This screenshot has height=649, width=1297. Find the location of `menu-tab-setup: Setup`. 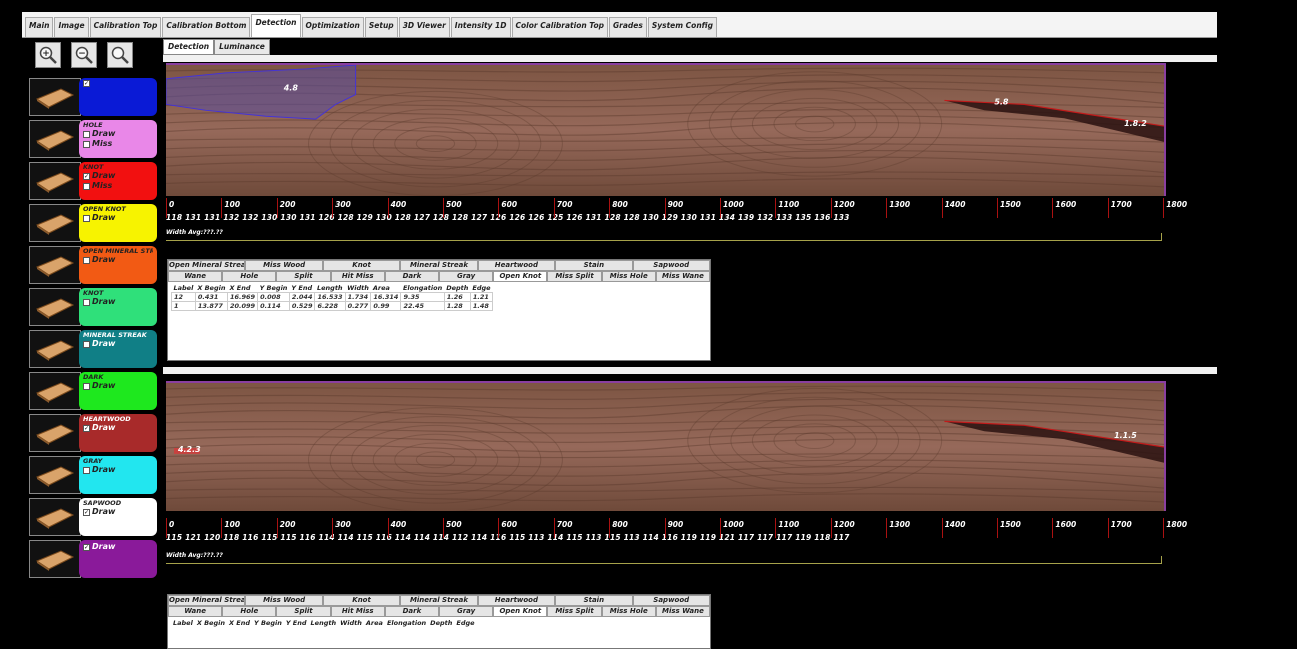

menu-tab-setup: Setup is located at coordinates (381, 27).